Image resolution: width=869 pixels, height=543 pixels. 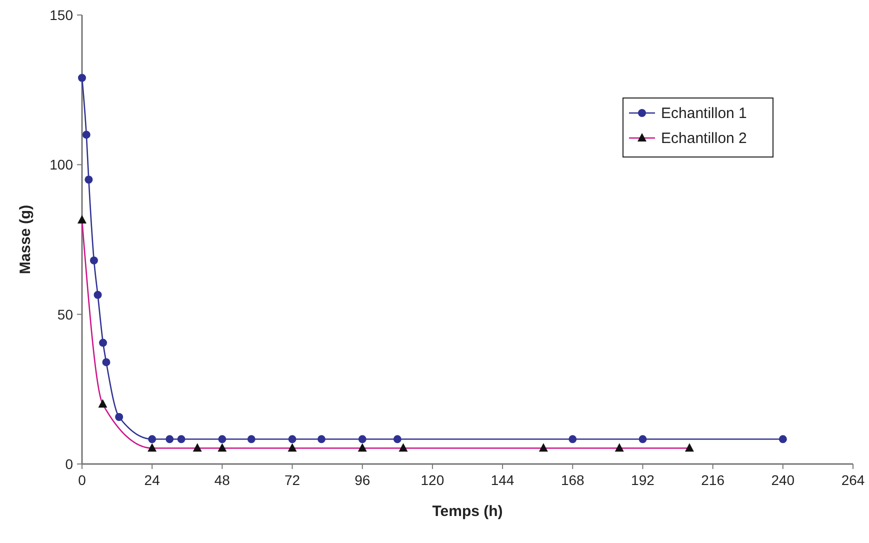 What do you see at coordinates (783, 480) in the screenshot?
I see `x-tick-label: 240` at bounding box center [783, 480].